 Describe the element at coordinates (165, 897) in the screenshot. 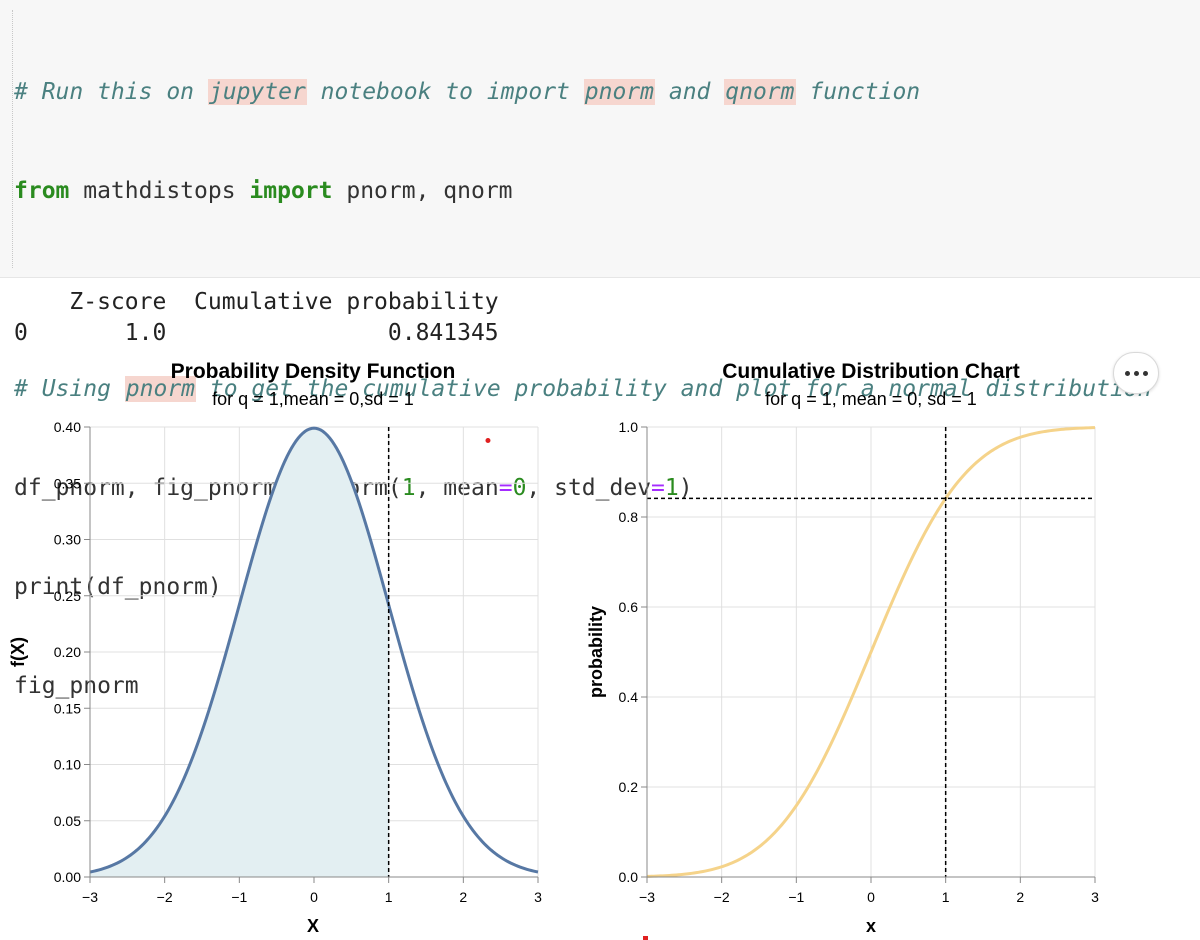

I see `pdf-x-tick-label: −2` at that location.